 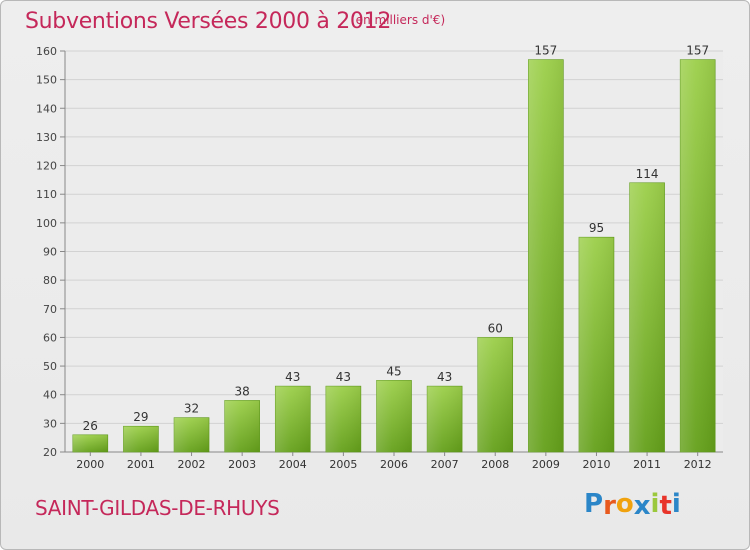 What do you see at coordinates (495, 464) in the screenshot?
I see `x-tick-label: 2008` at bounding box center [495, 464].